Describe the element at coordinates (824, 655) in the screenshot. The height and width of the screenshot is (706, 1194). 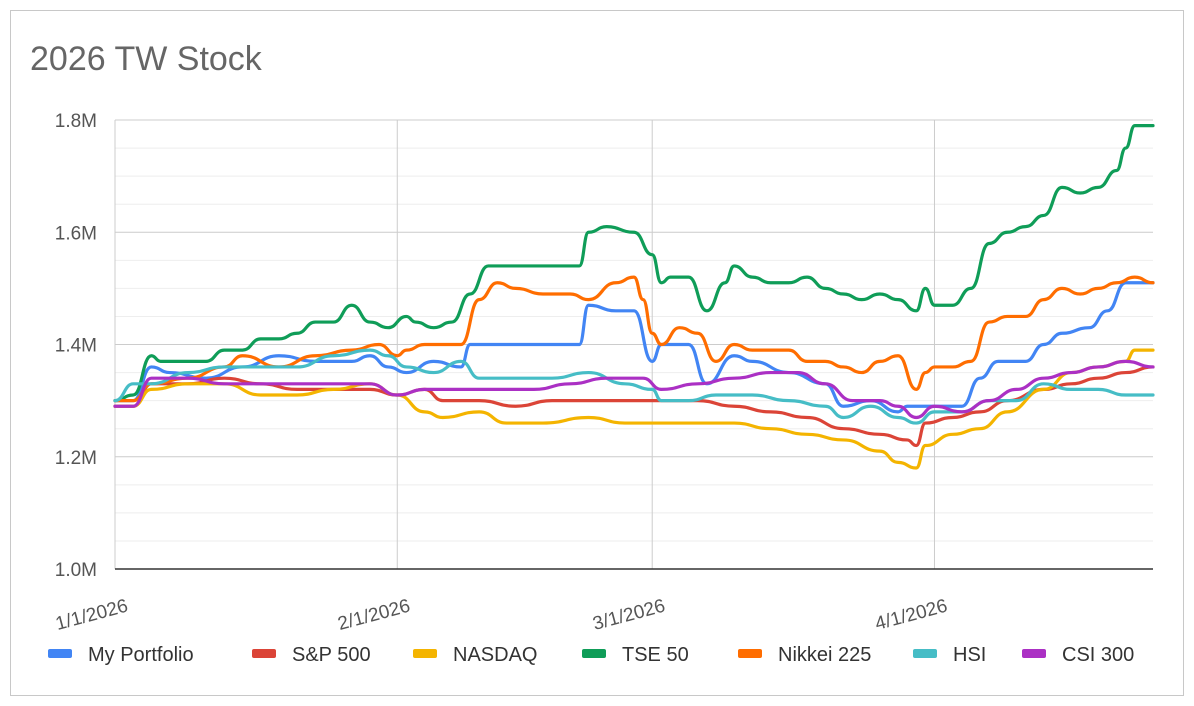
I see `legend-label: Nikkei 225` at that location.